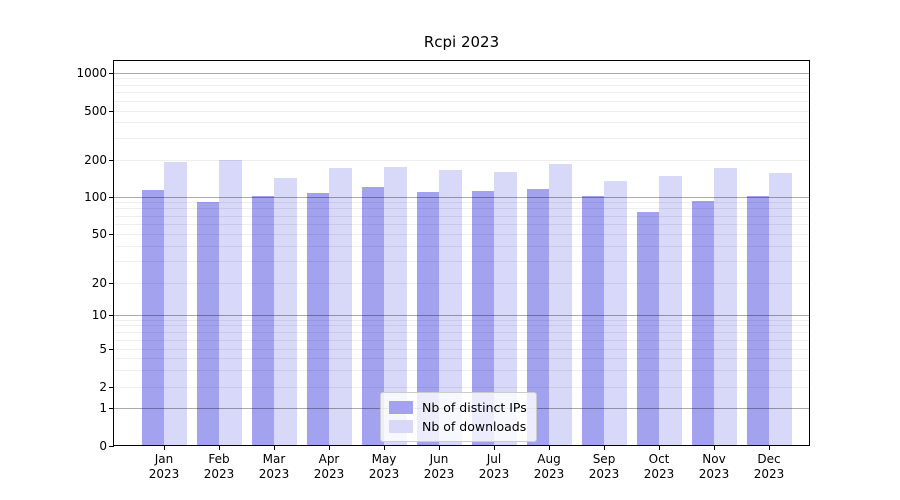  I want to click on legend-item: Nb of downloads, so click(458, 426).